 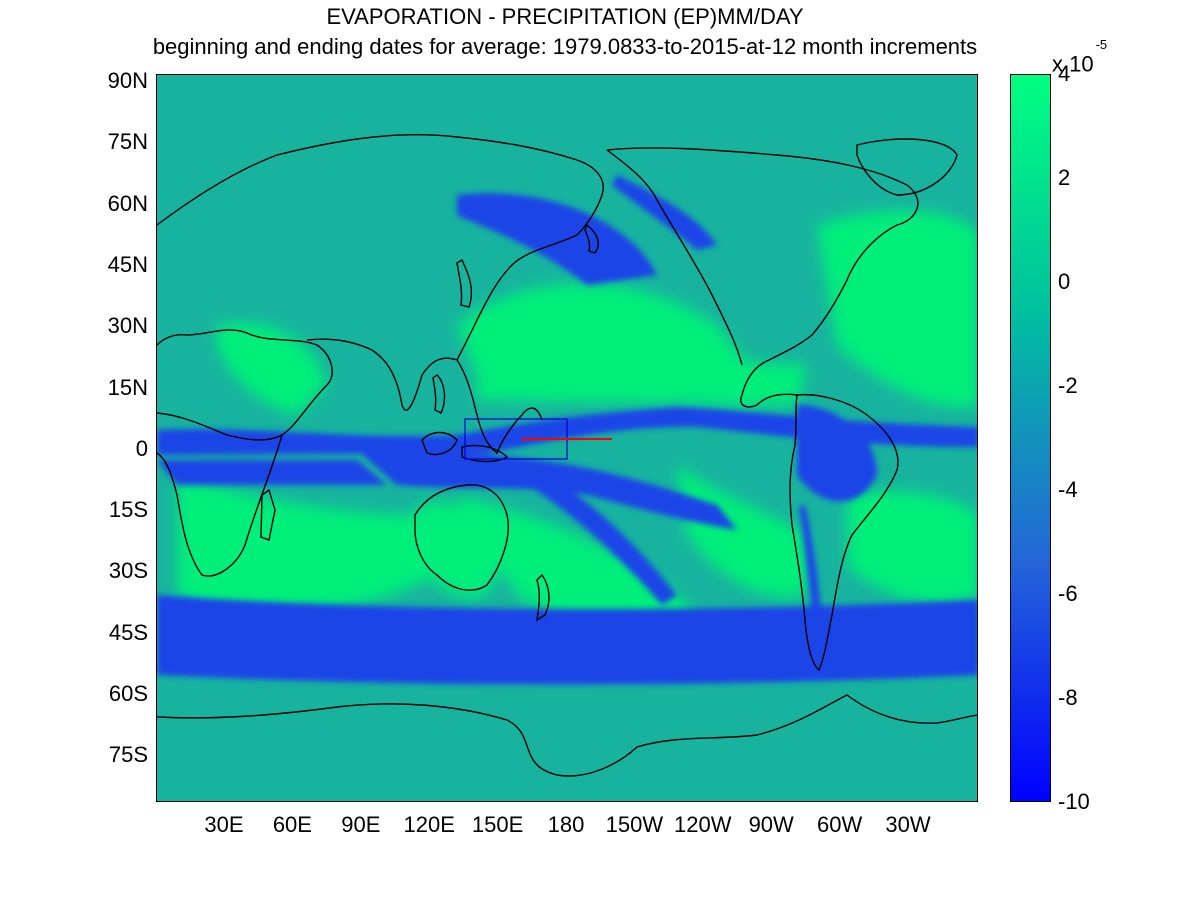 I want to click on indian-ocean-high, so click(x=317, y=545).